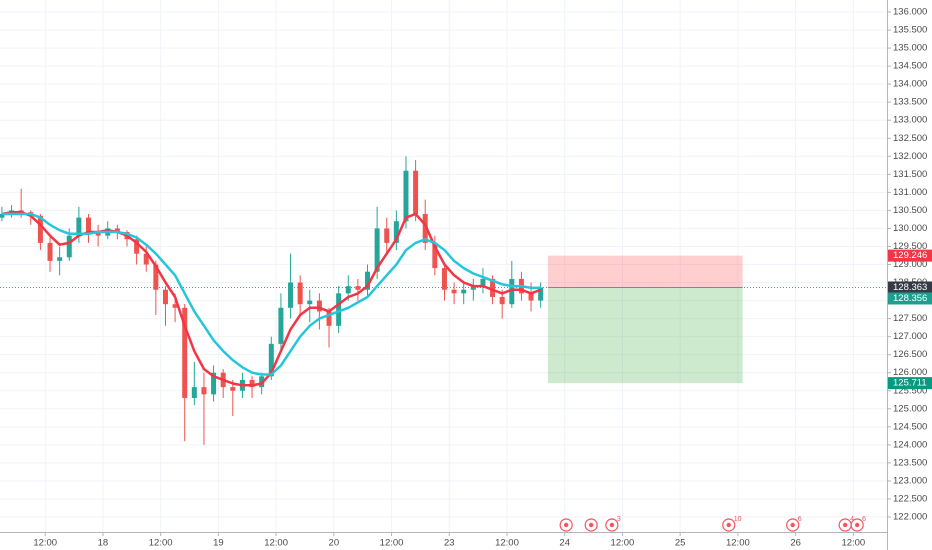 Image resolution: width=932 pixels, height=550 pixels. What do you see at coordinates (910, 30) in the screenshot?
I see `y-tick-label: 135.500` at bounding box center [910, 30].